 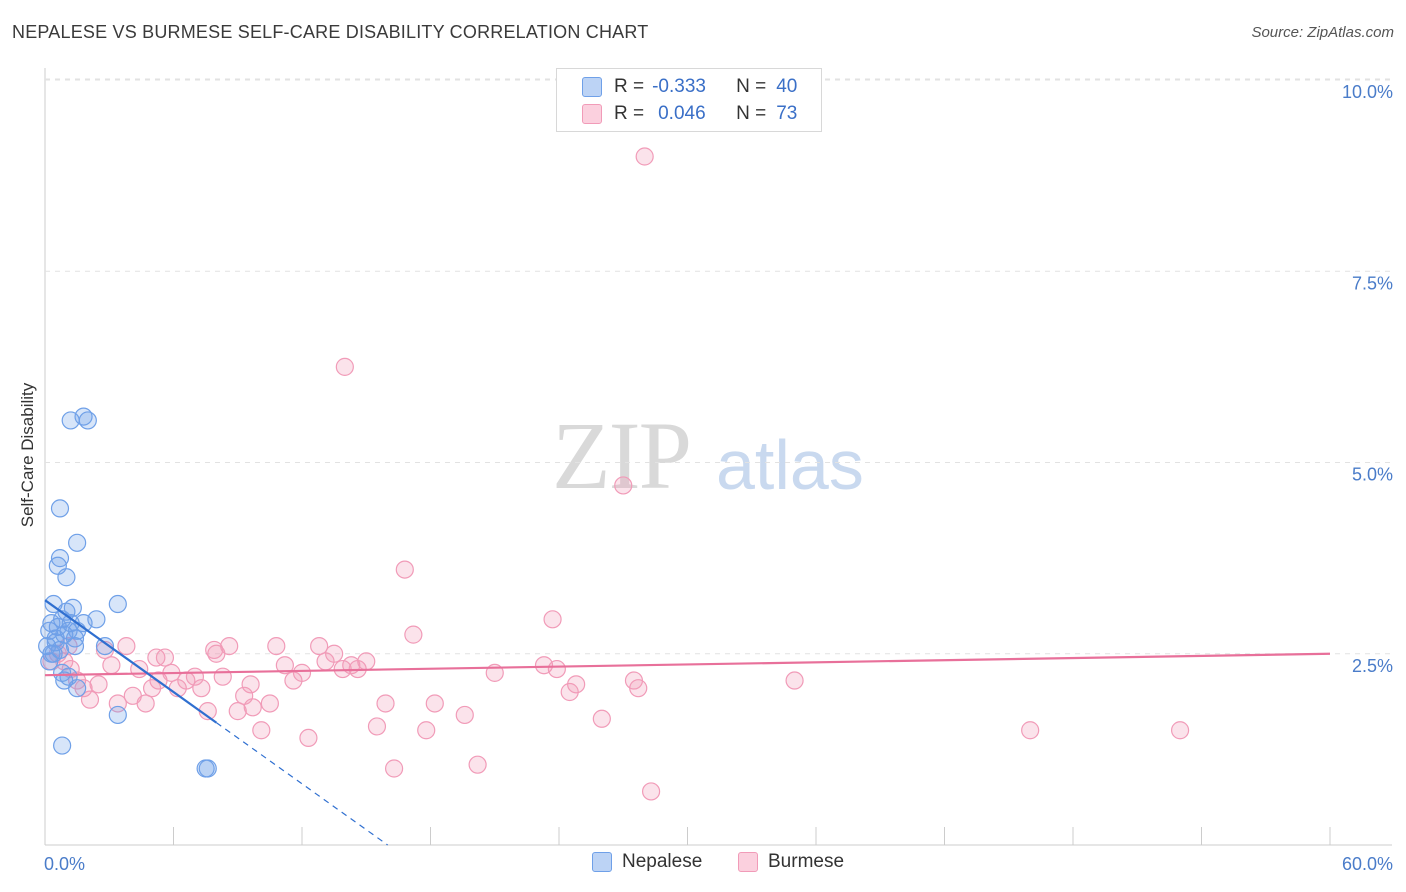 I want to click on nepalese-trend-extension, so click(x=302, y=784).